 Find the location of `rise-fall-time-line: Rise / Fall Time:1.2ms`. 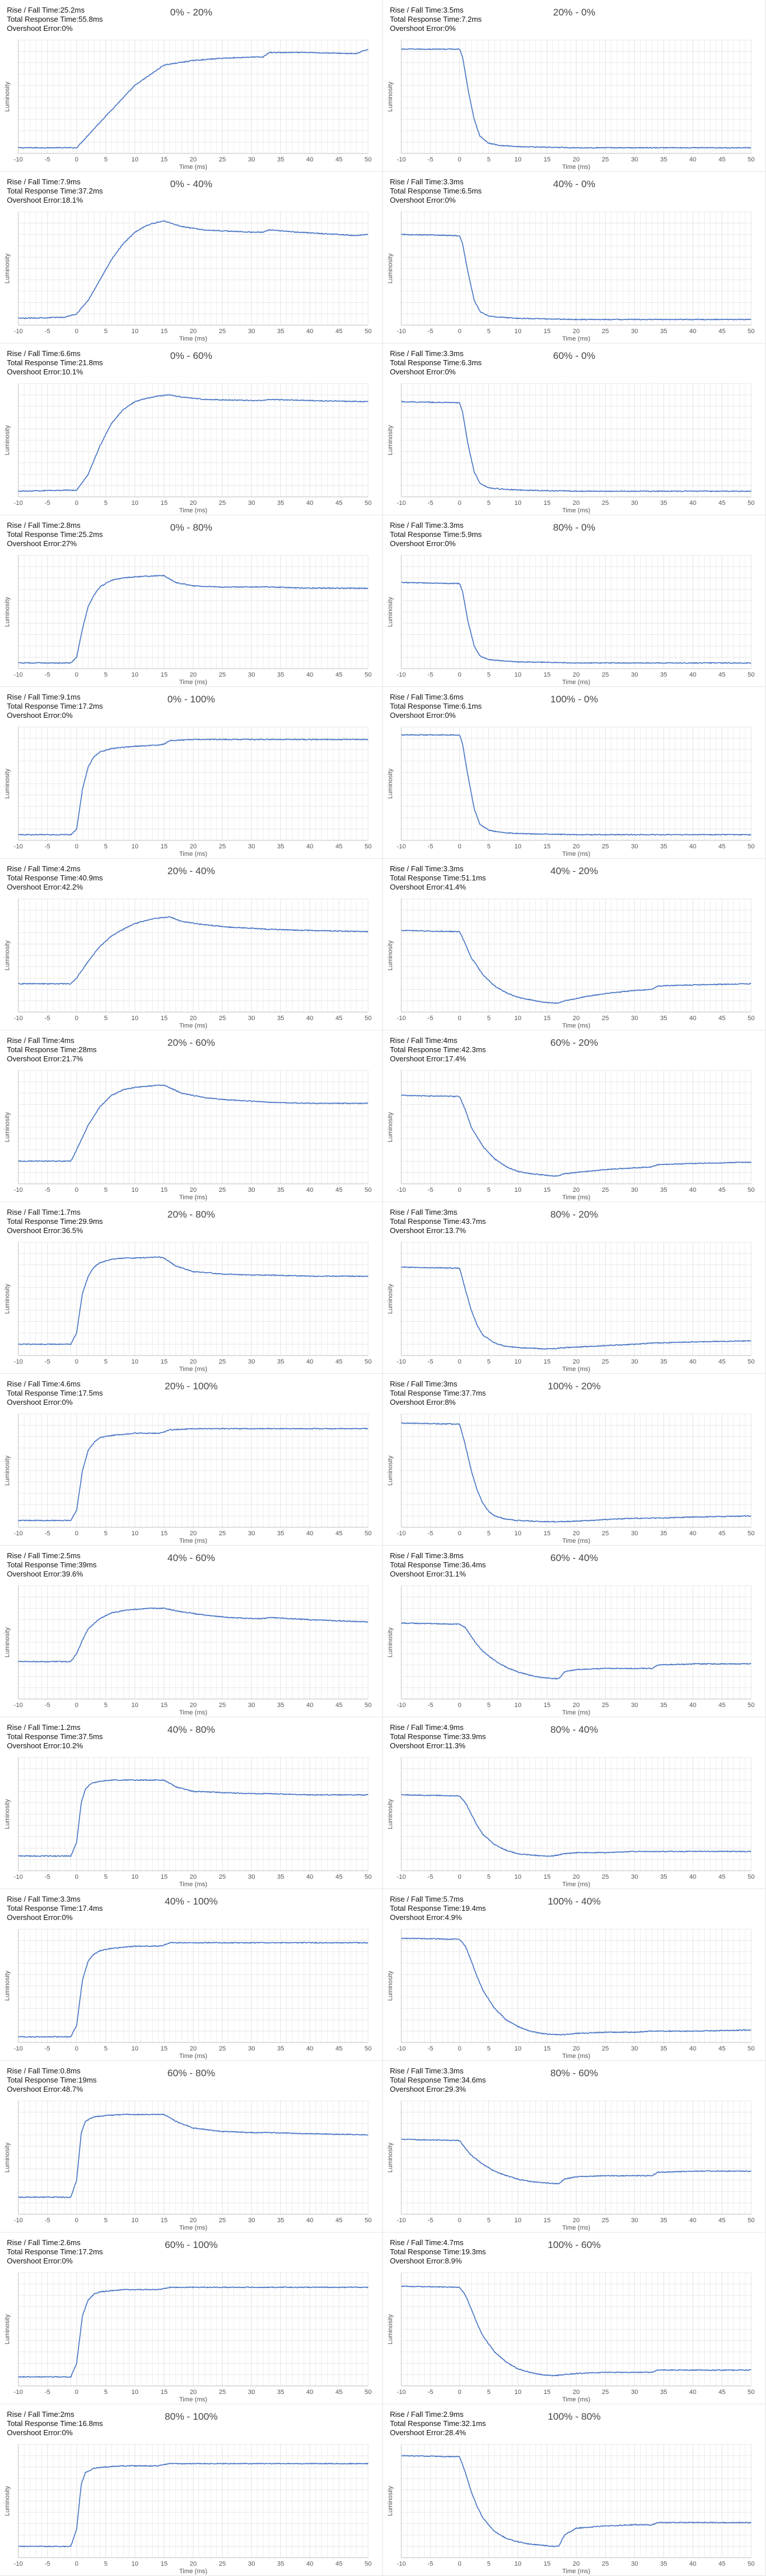

rise-fall-time-line: Rise / Fall Time:1.2ms is located at coordinates (55, 1727).